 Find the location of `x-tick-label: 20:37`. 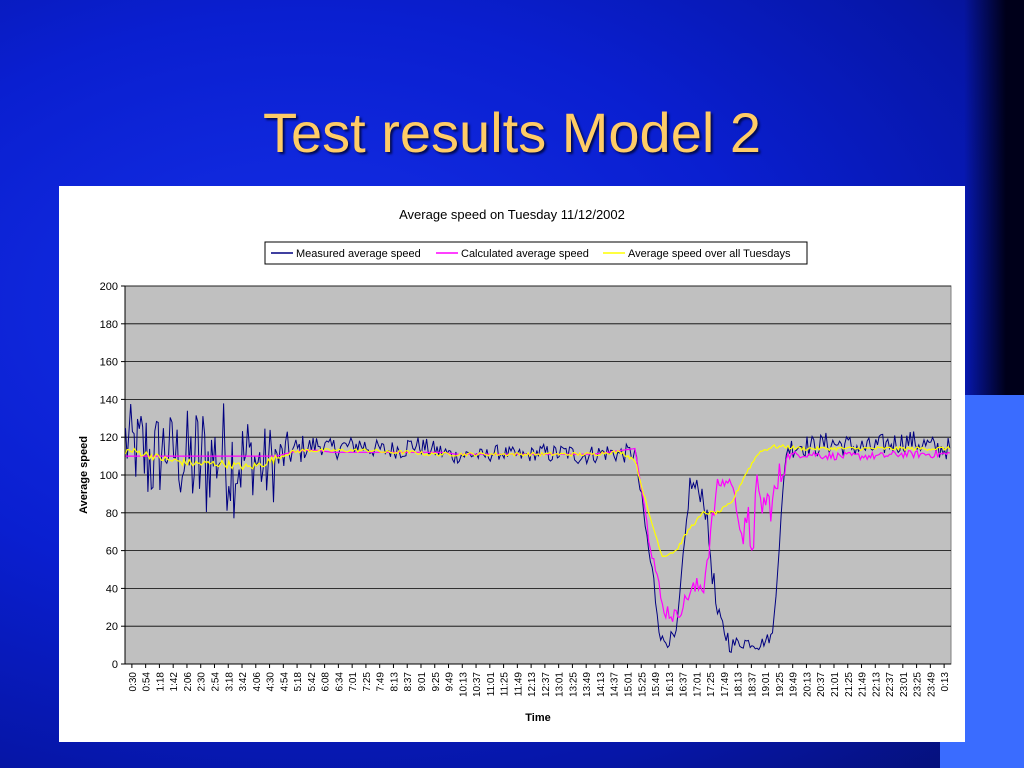

x-tick-label: 20:37 is located at coordinates (821, 684).